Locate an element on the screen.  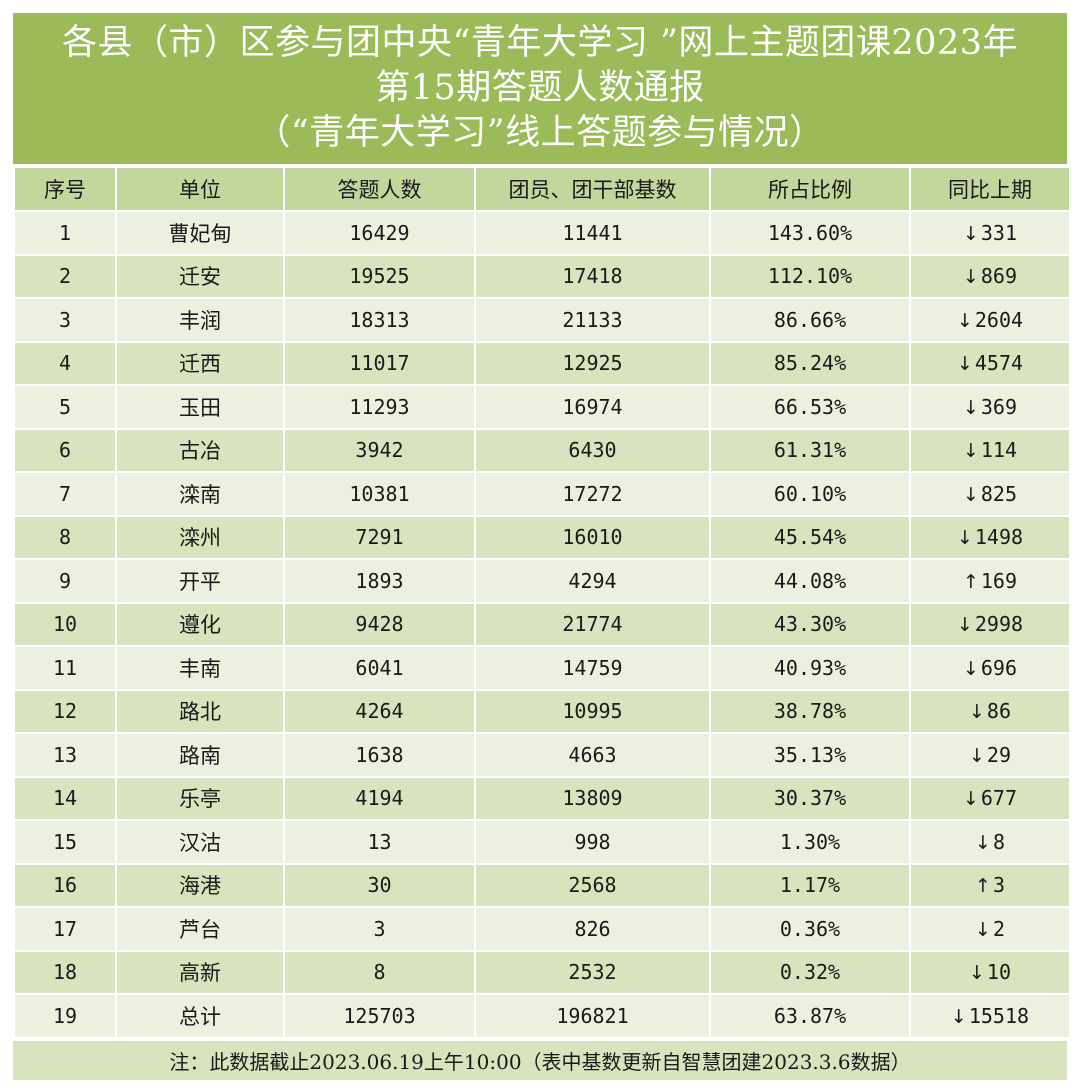
arrow-up-icon: ↑ is located at coordinates (970, 581).